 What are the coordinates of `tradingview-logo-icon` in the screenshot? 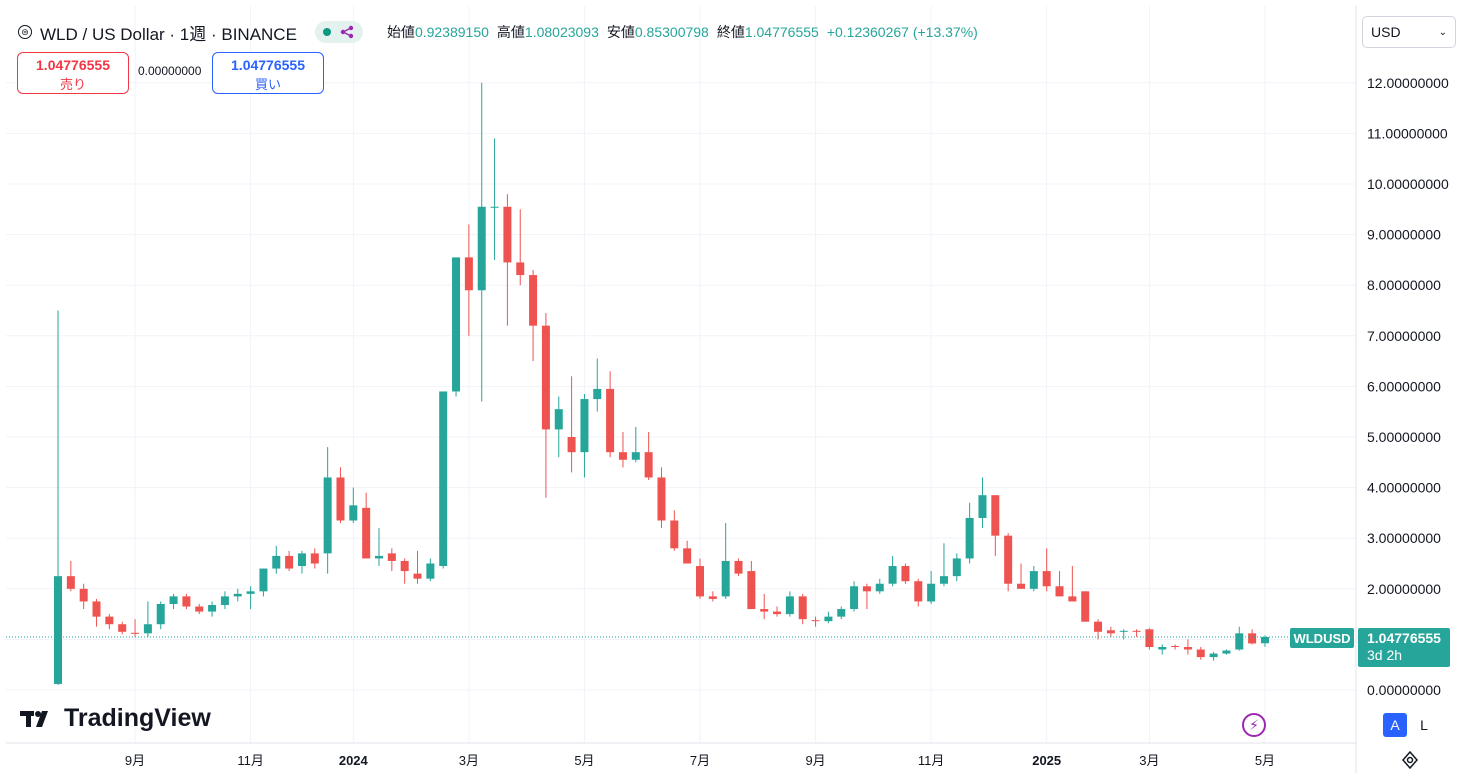 It's located at (34, 718).